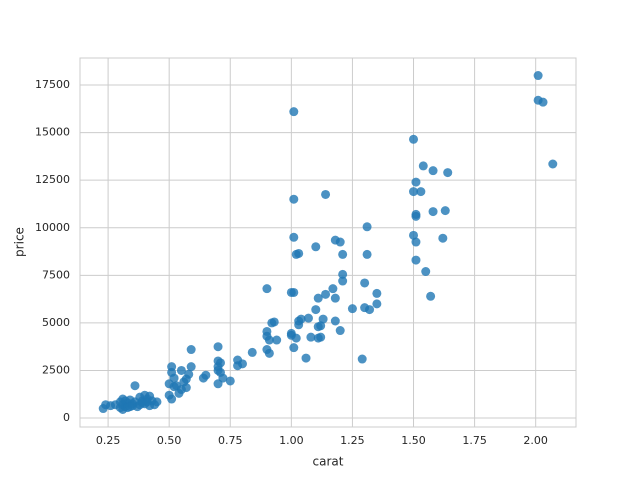 The width and height of the screenshot is (640, 480). I want to click on y-tick-label: 2500, so click(56, 369).